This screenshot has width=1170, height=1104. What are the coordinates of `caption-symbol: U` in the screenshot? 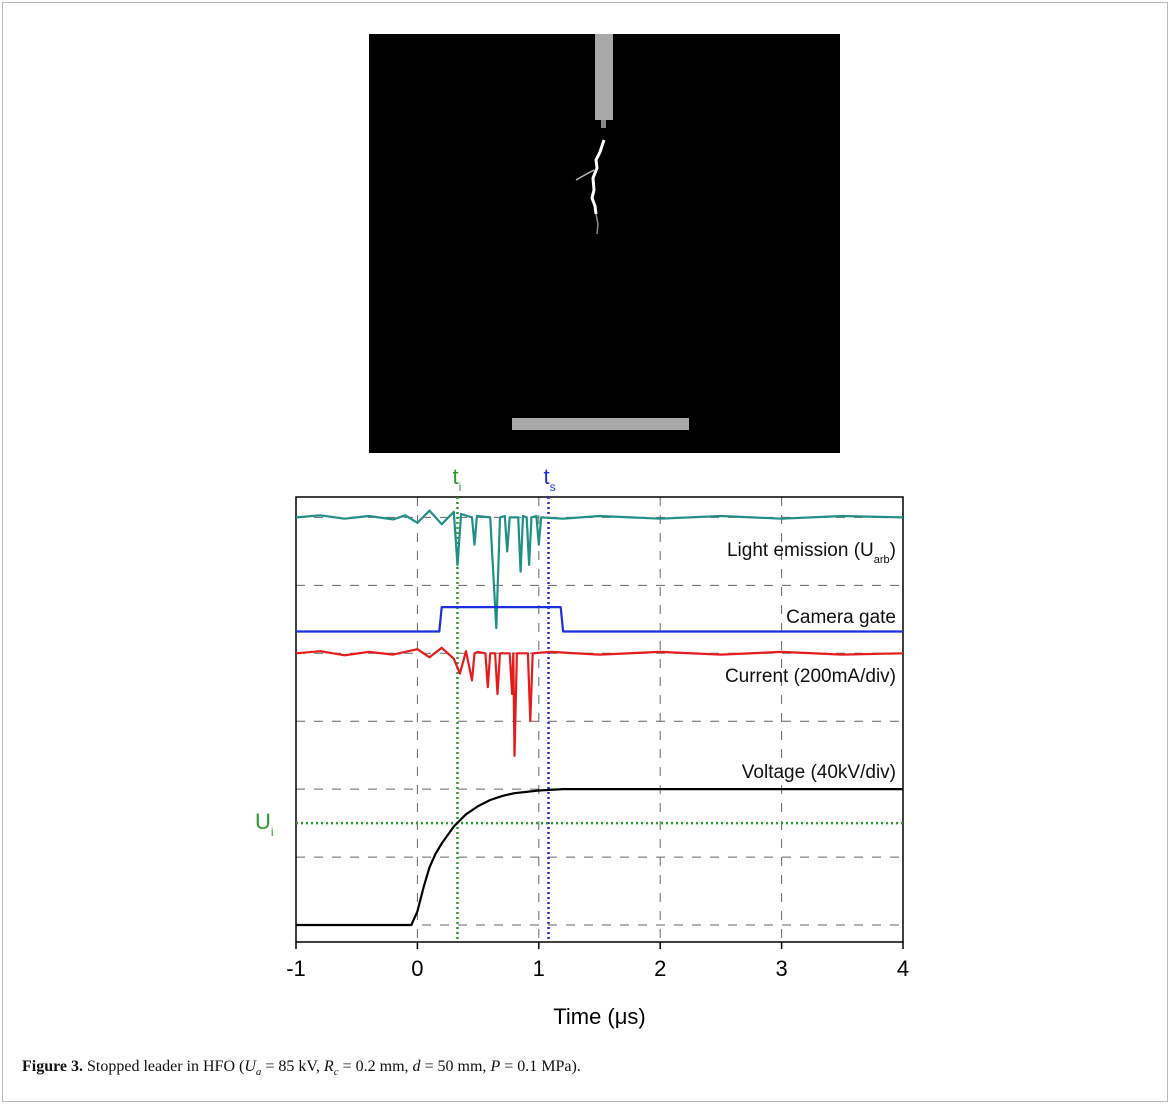 It's located at (250, 1066).